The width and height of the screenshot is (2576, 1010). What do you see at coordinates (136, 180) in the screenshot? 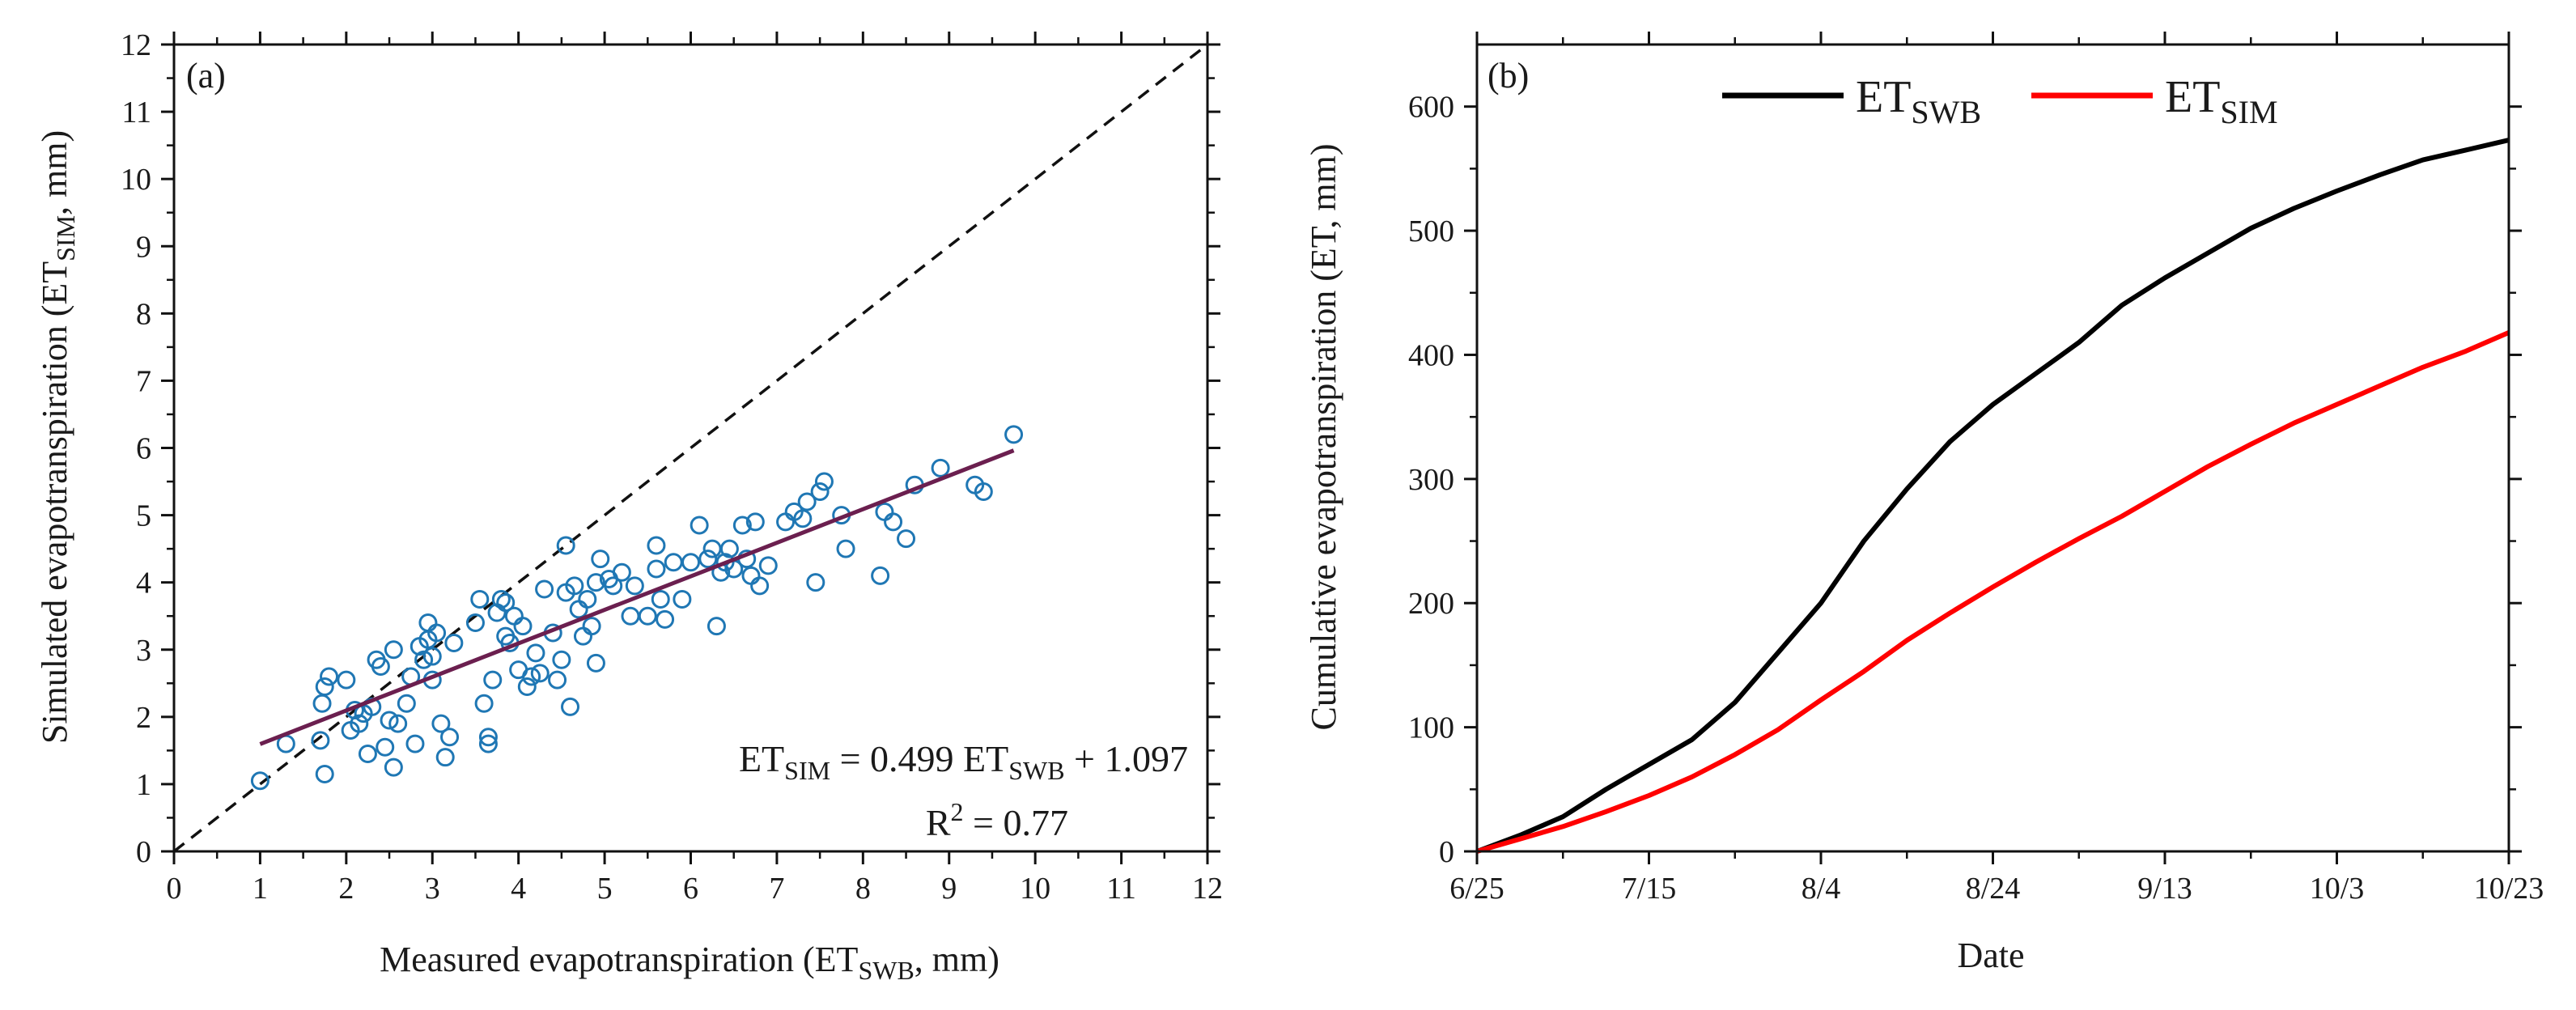
I see `y-tick-label: 10` at bounding box center [136, 180].